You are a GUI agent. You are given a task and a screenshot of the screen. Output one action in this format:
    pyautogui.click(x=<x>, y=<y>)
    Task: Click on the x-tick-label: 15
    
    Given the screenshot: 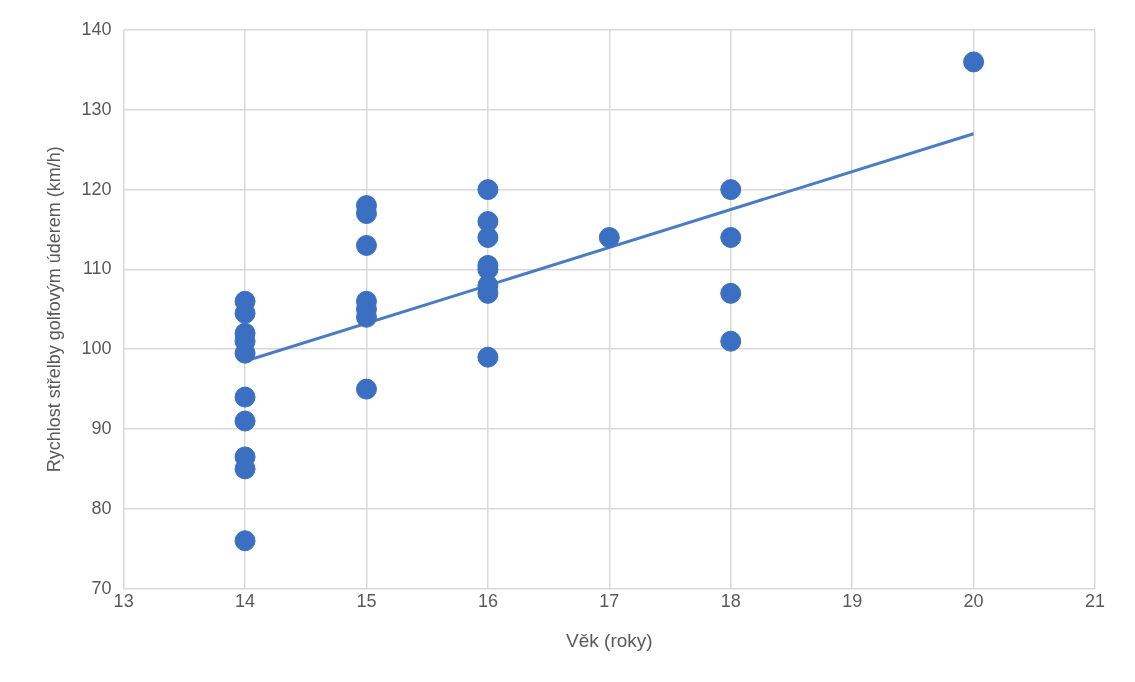 What is the action you would take?
    pyautogui.click(x=366, y=601)
    